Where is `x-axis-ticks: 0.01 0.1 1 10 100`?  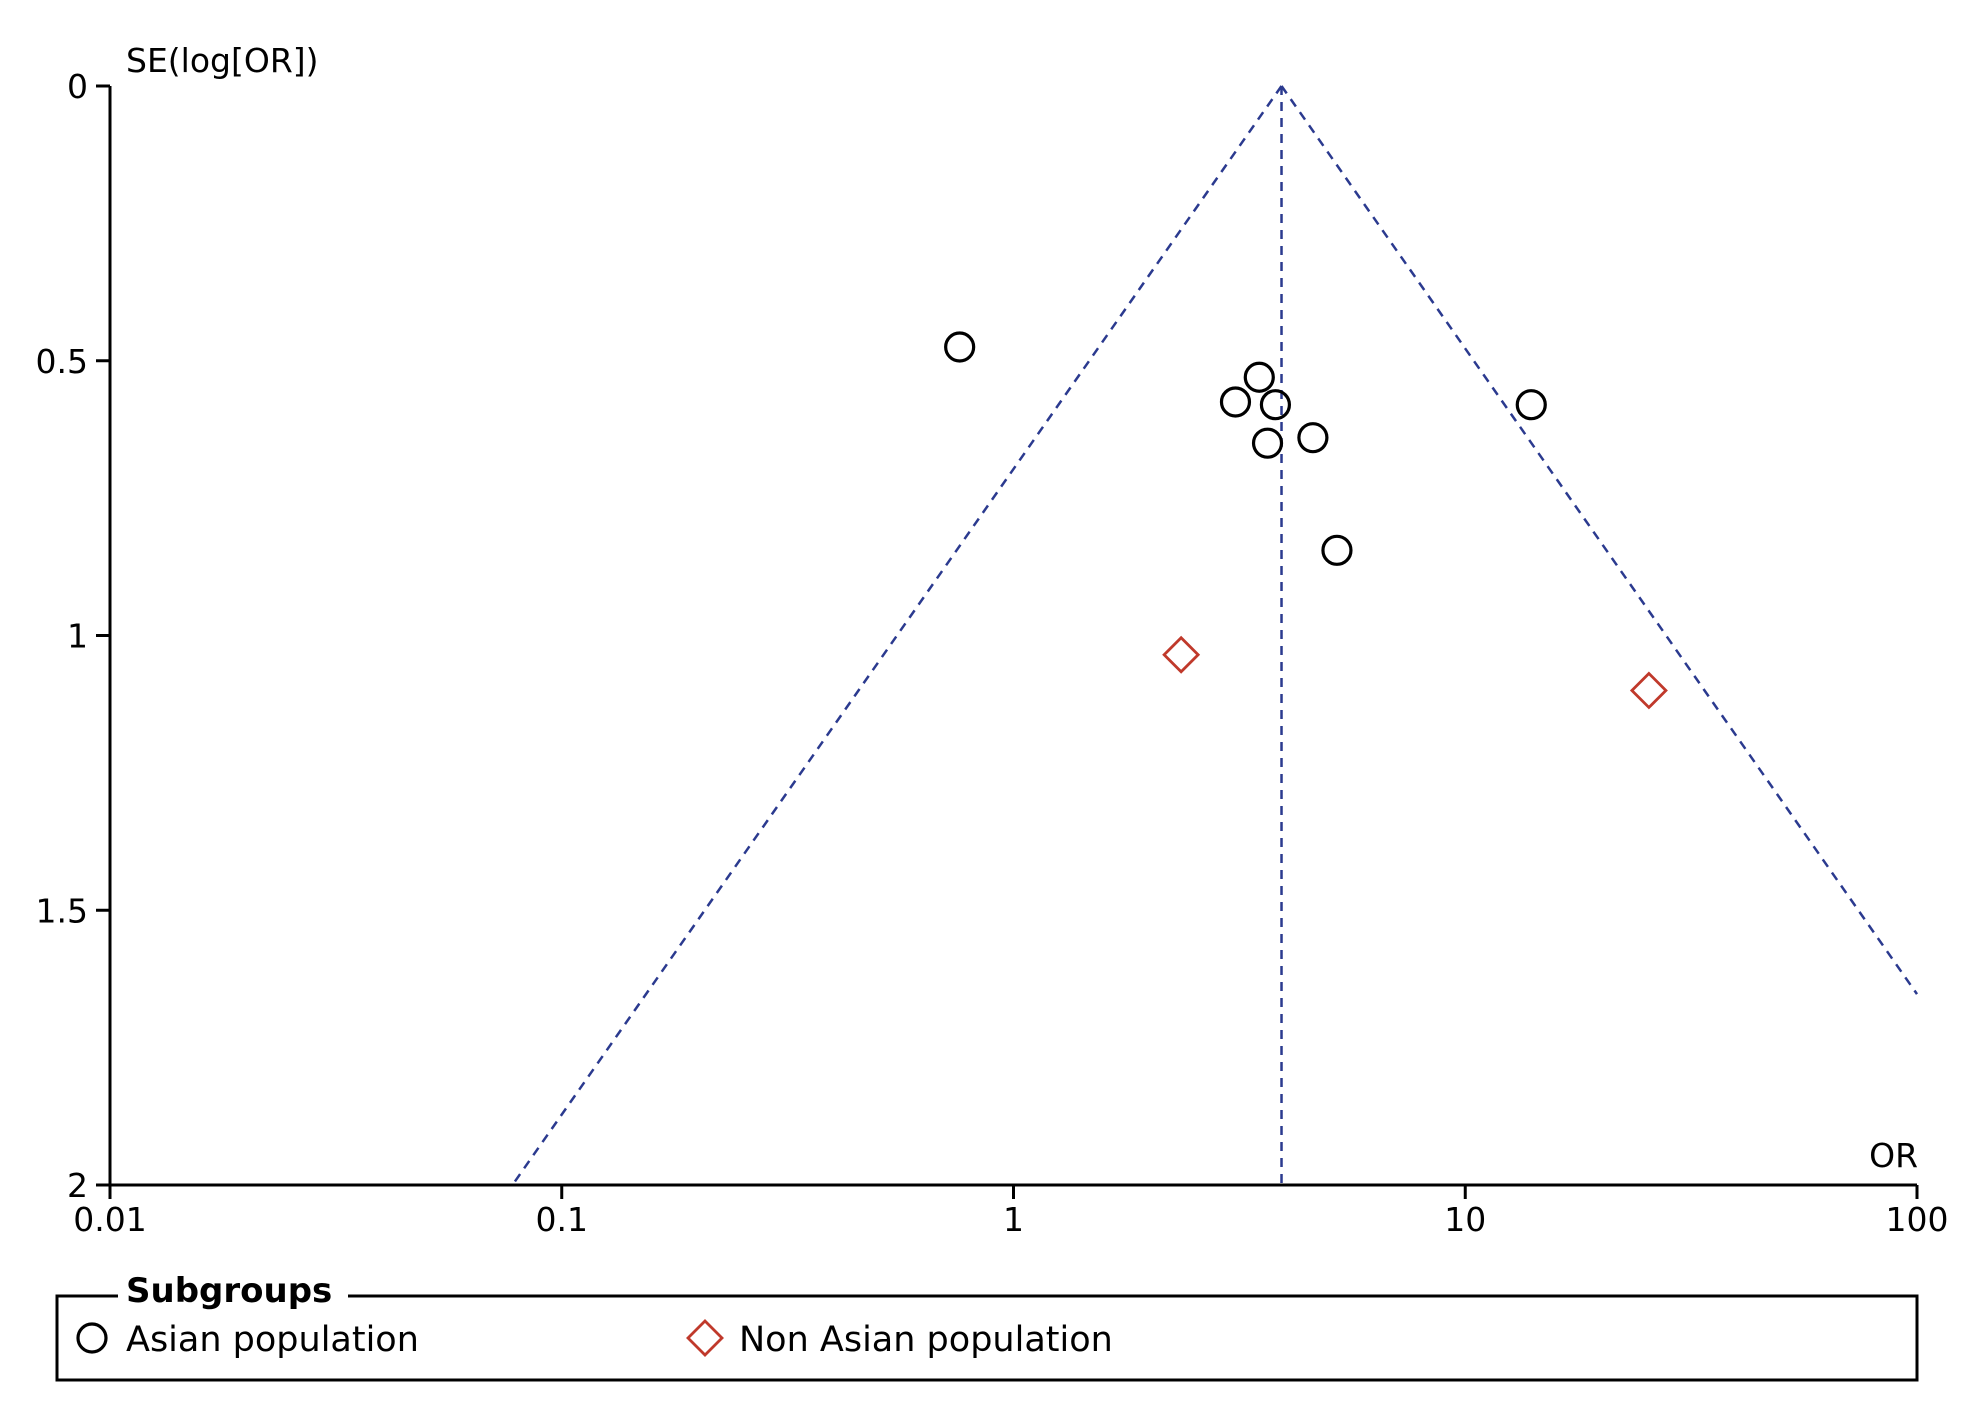 x-axis-ticks: 0.01 0.1 1 10 100 is located at coordinates (1011, 1212).